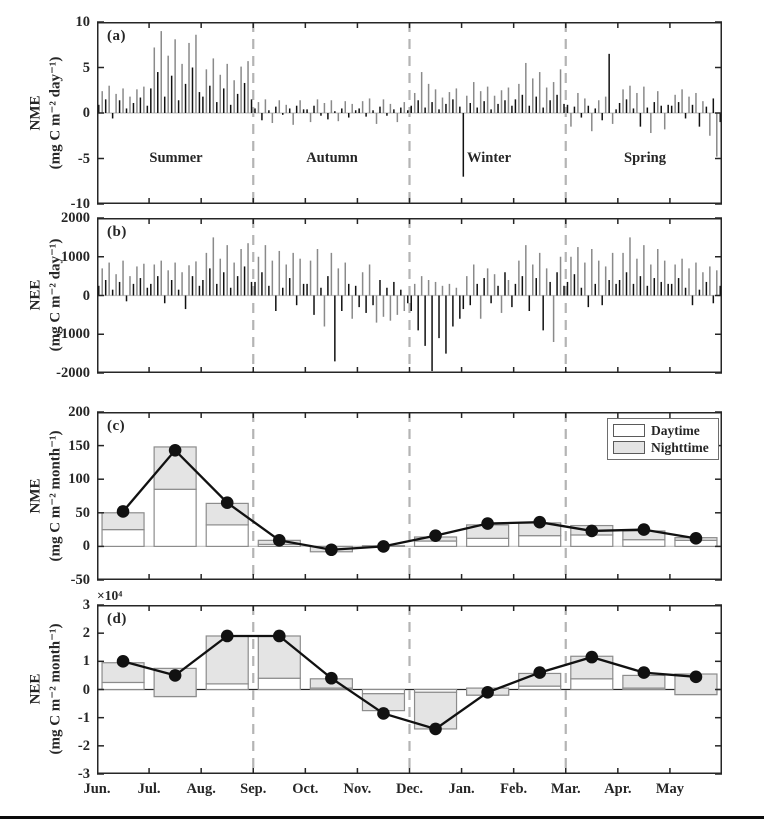 The image size is (764, 824). I want to click on y-tick-label: 3, so click(86, 605).